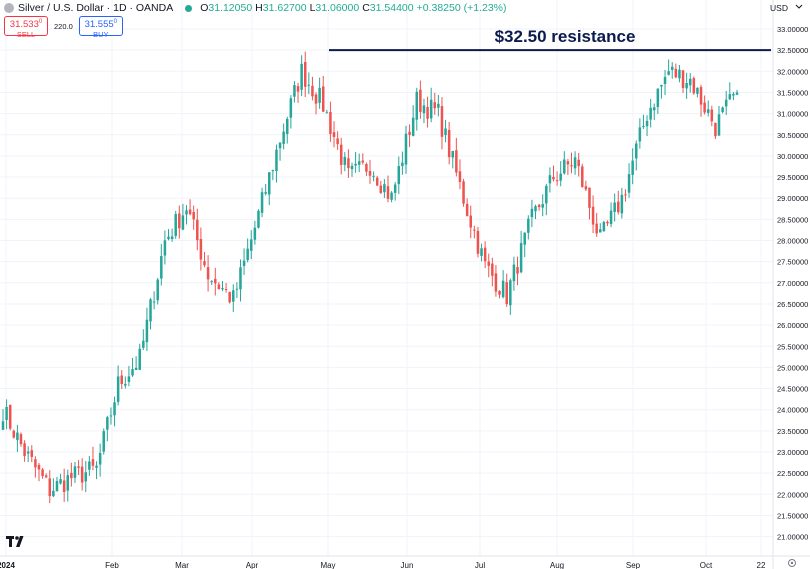  Describe the element at coordinates (792, 537) in the screenshot. I see `y-tick-label: 21.00000` at that location.